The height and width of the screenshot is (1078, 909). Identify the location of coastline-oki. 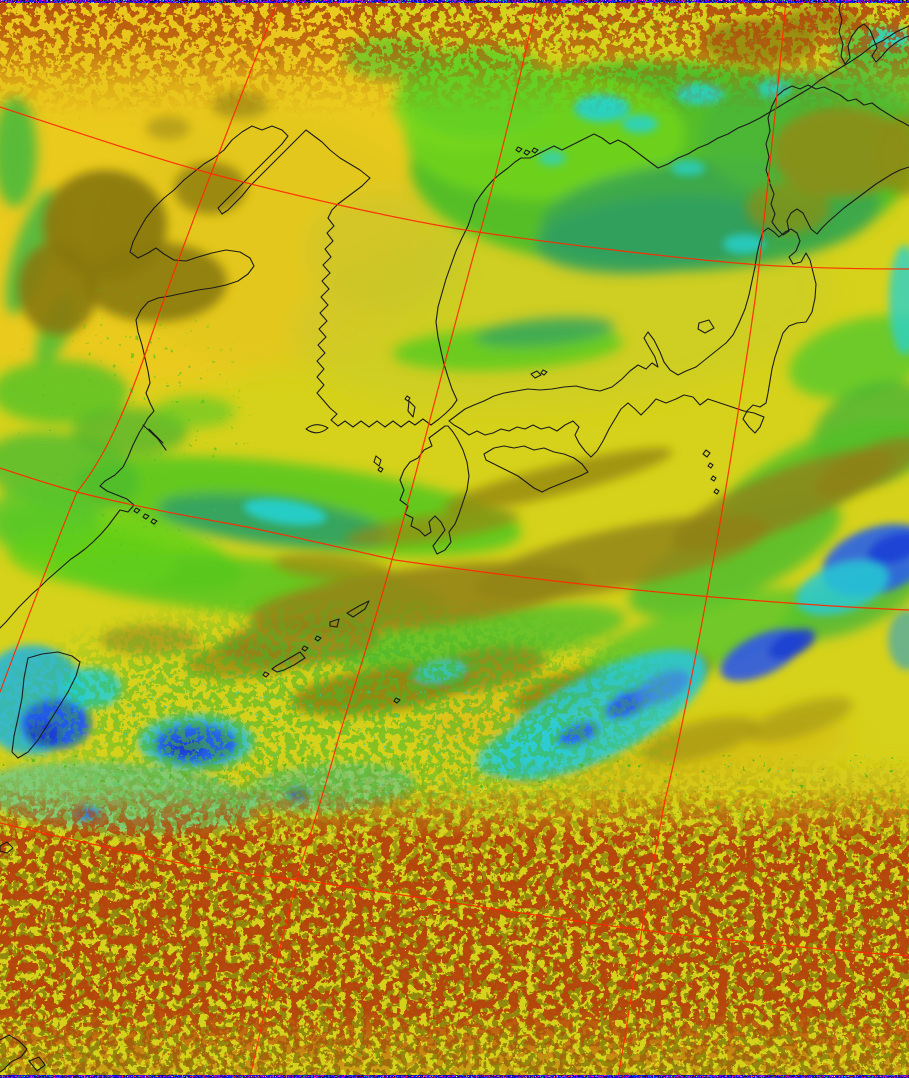
(539, 374).